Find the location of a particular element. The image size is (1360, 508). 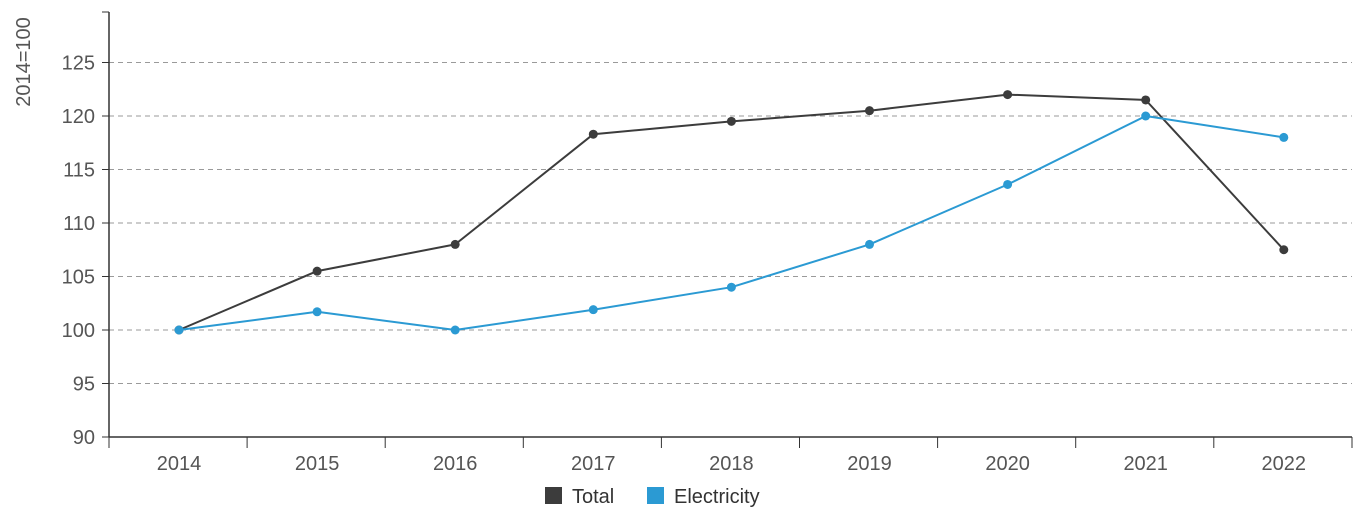

x-tick-label: 2017 is located at coordinates (593, 464).